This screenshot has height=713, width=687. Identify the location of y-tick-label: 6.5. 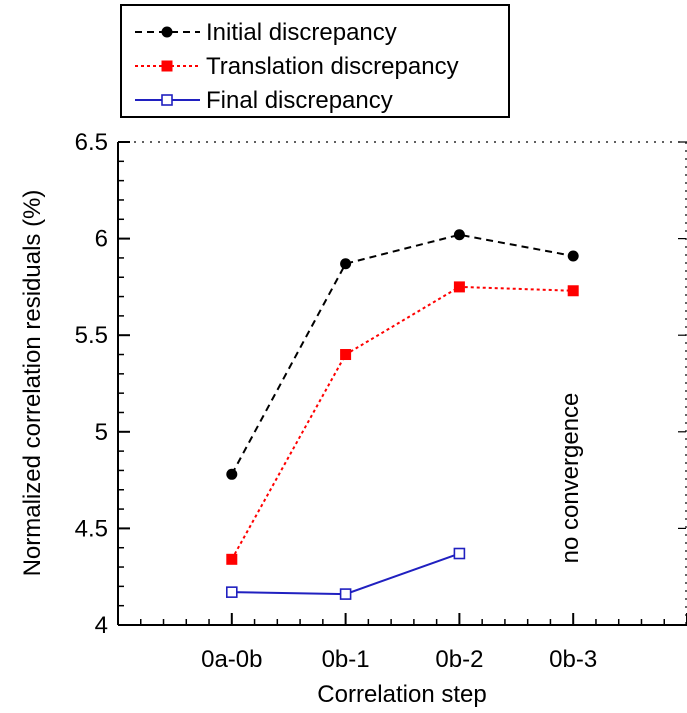
(91, 142).